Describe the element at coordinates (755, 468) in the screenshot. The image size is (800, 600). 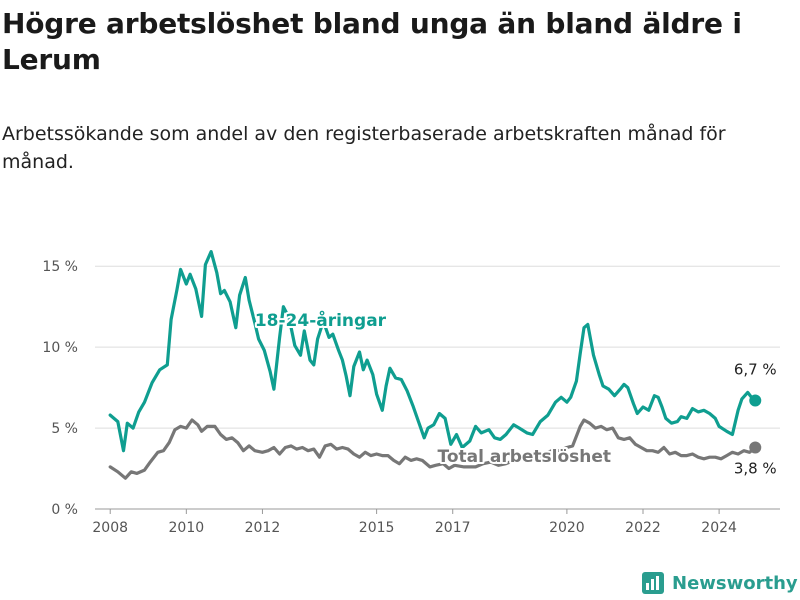
I see `end-value-label-total: 3,8 %` at that location.